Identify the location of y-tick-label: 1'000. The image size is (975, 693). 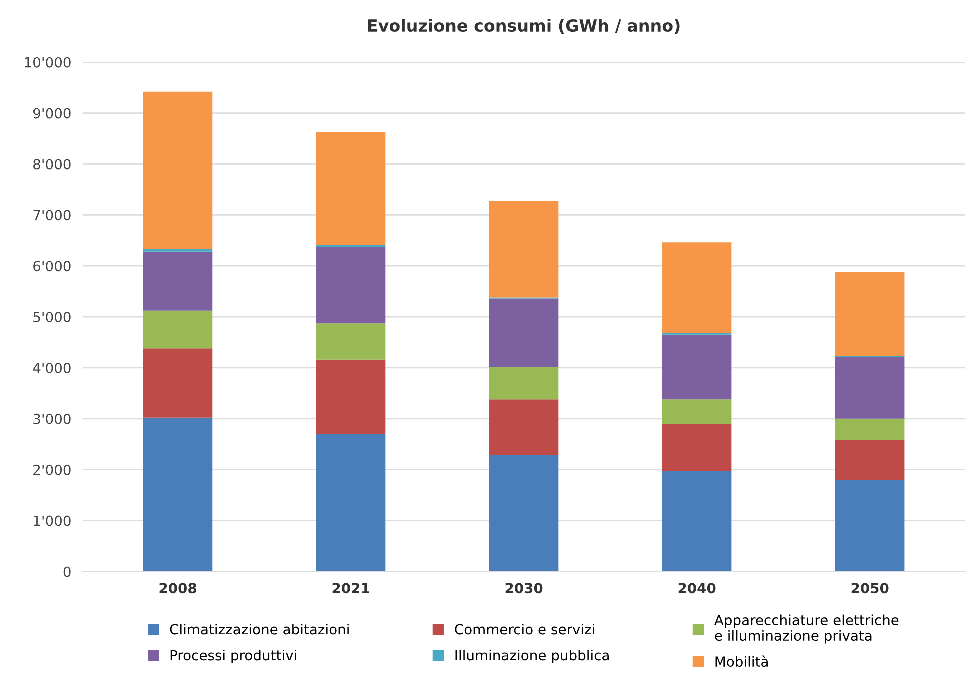
(52, 521).